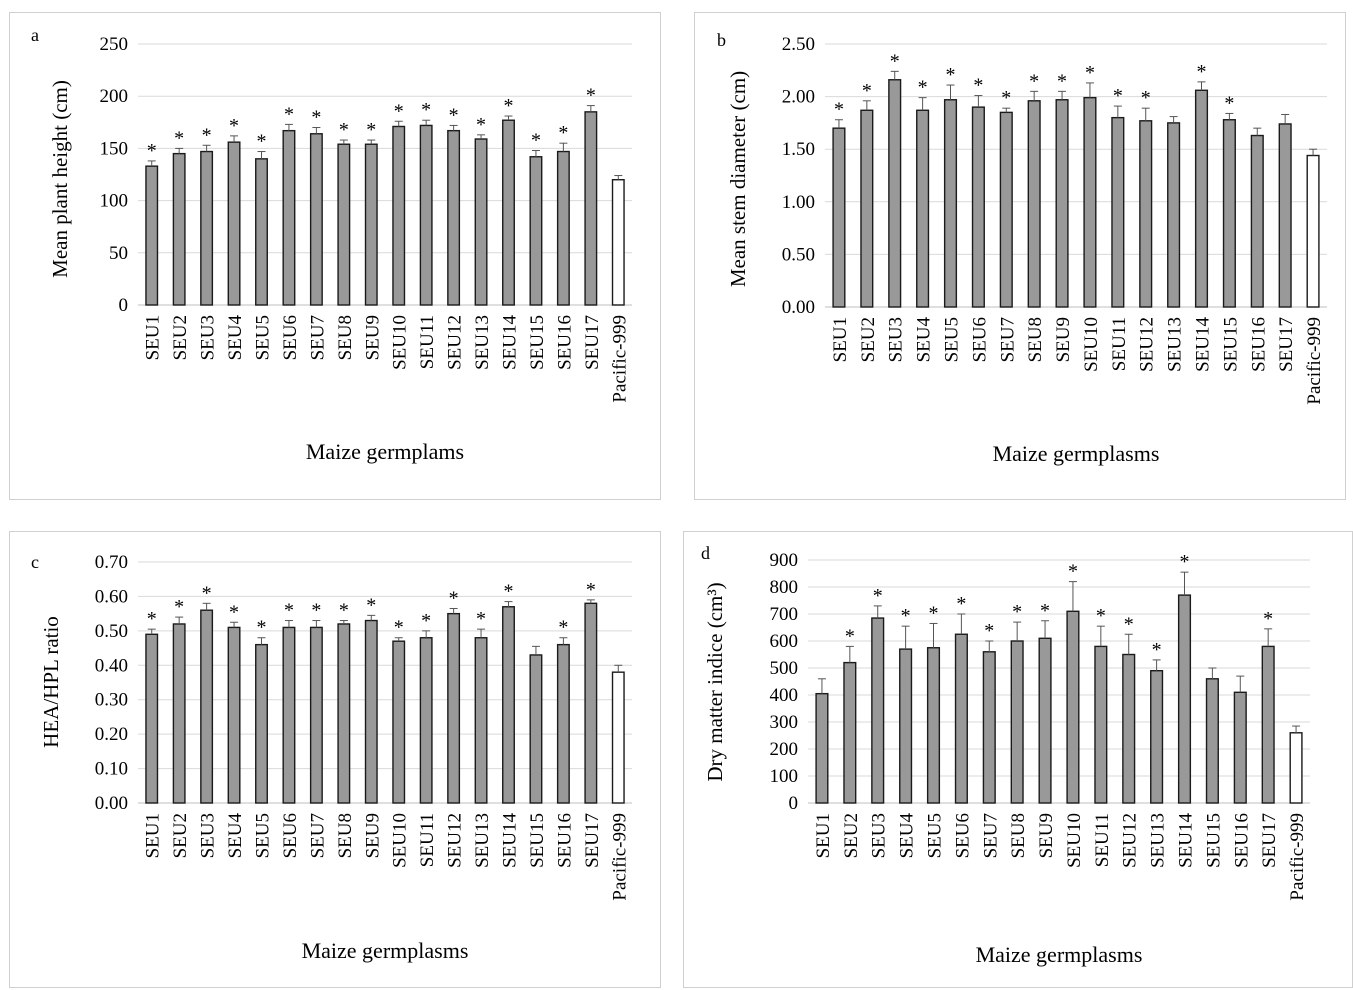 The height and width of the screenshot is (990, 1353). Describe the element at coordinates (784, 668) in the screenshot. I see `y-tick-label: 500` at that location.